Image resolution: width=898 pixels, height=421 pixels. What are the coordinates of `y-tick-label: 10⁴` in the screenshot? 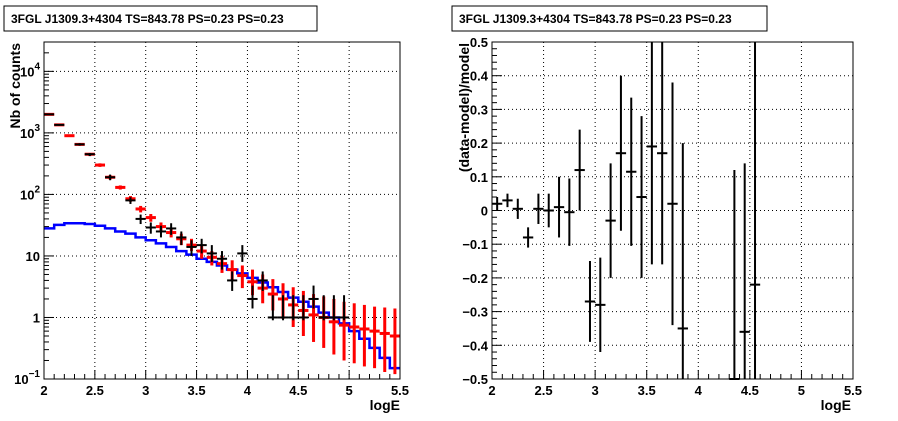 It's located at (30, 70).